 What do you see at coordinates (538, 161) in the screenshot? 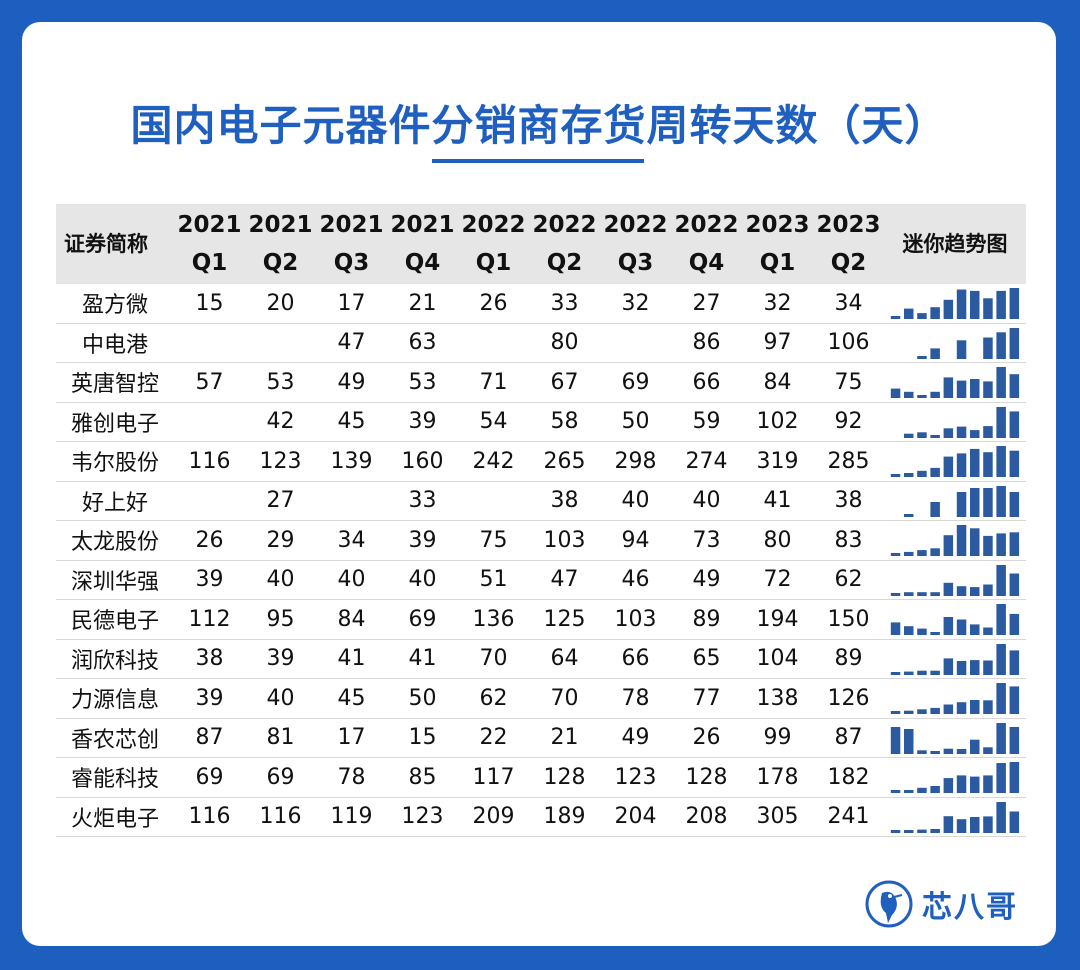
I see `title-underline` at bounding box center [538, 161].